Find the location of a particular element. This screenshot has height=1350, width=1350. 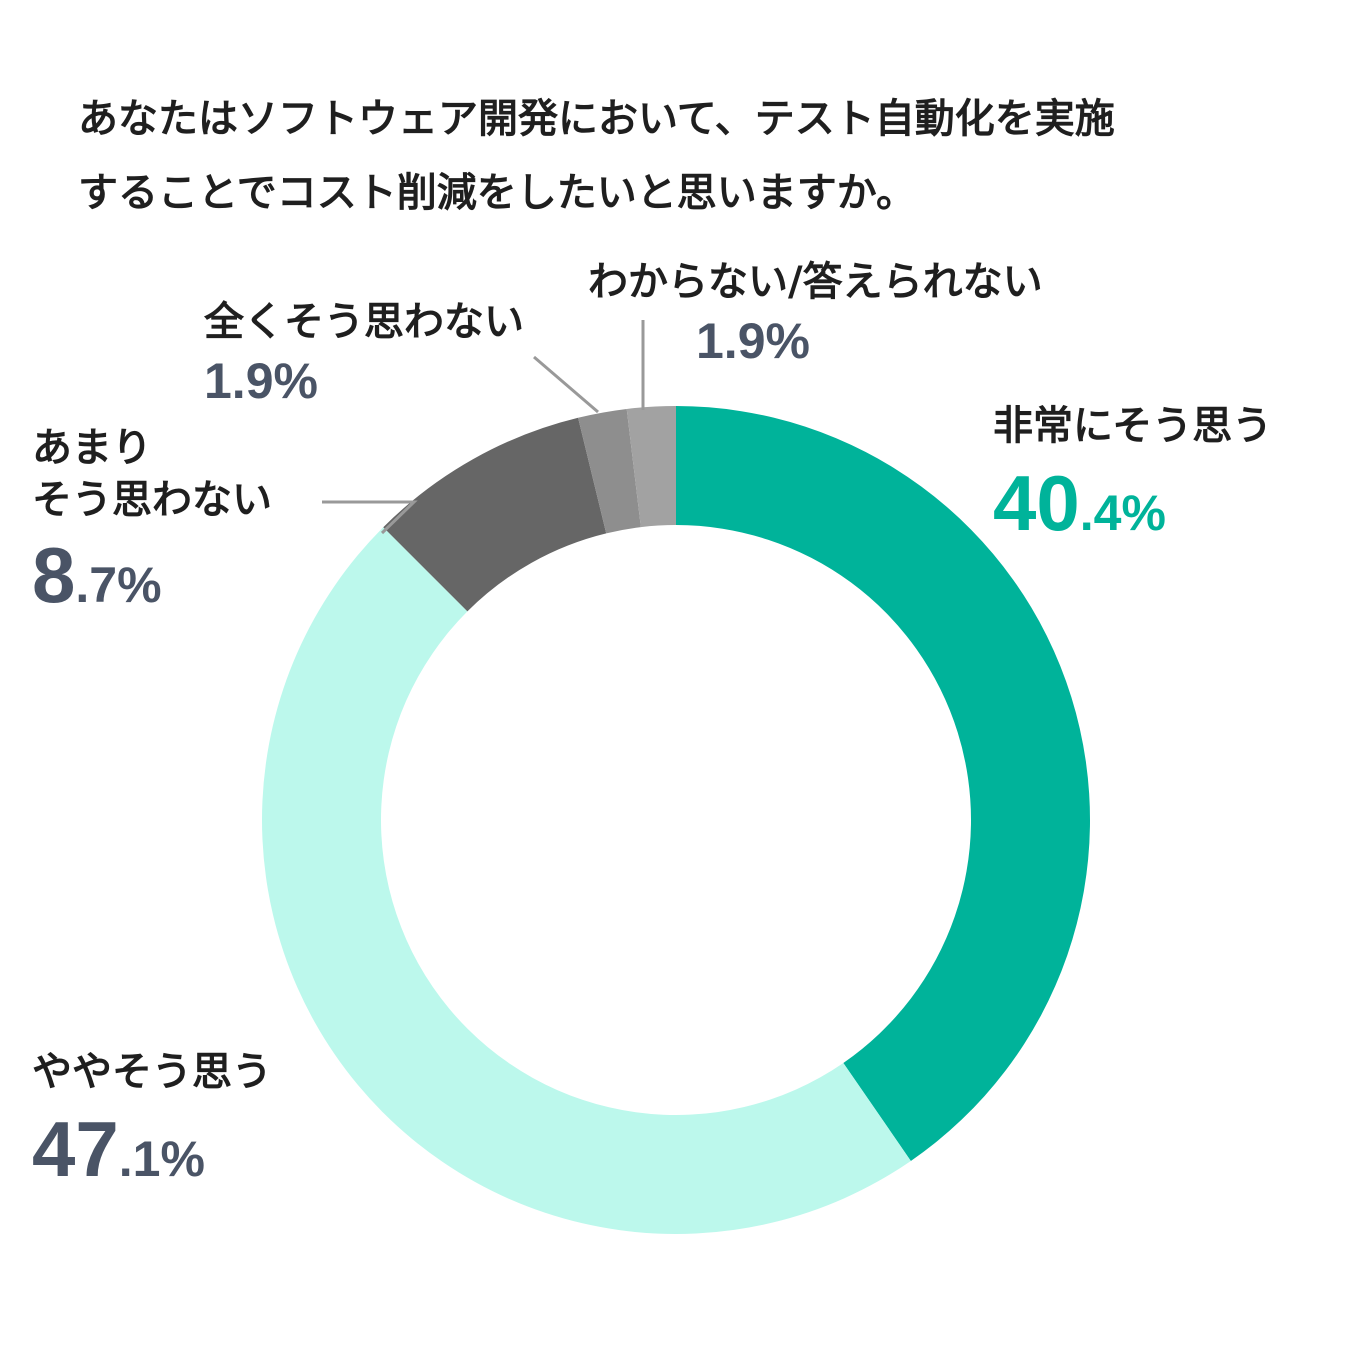

label-not-much-line-2: そう思わない is located at coordinates (152, 500).